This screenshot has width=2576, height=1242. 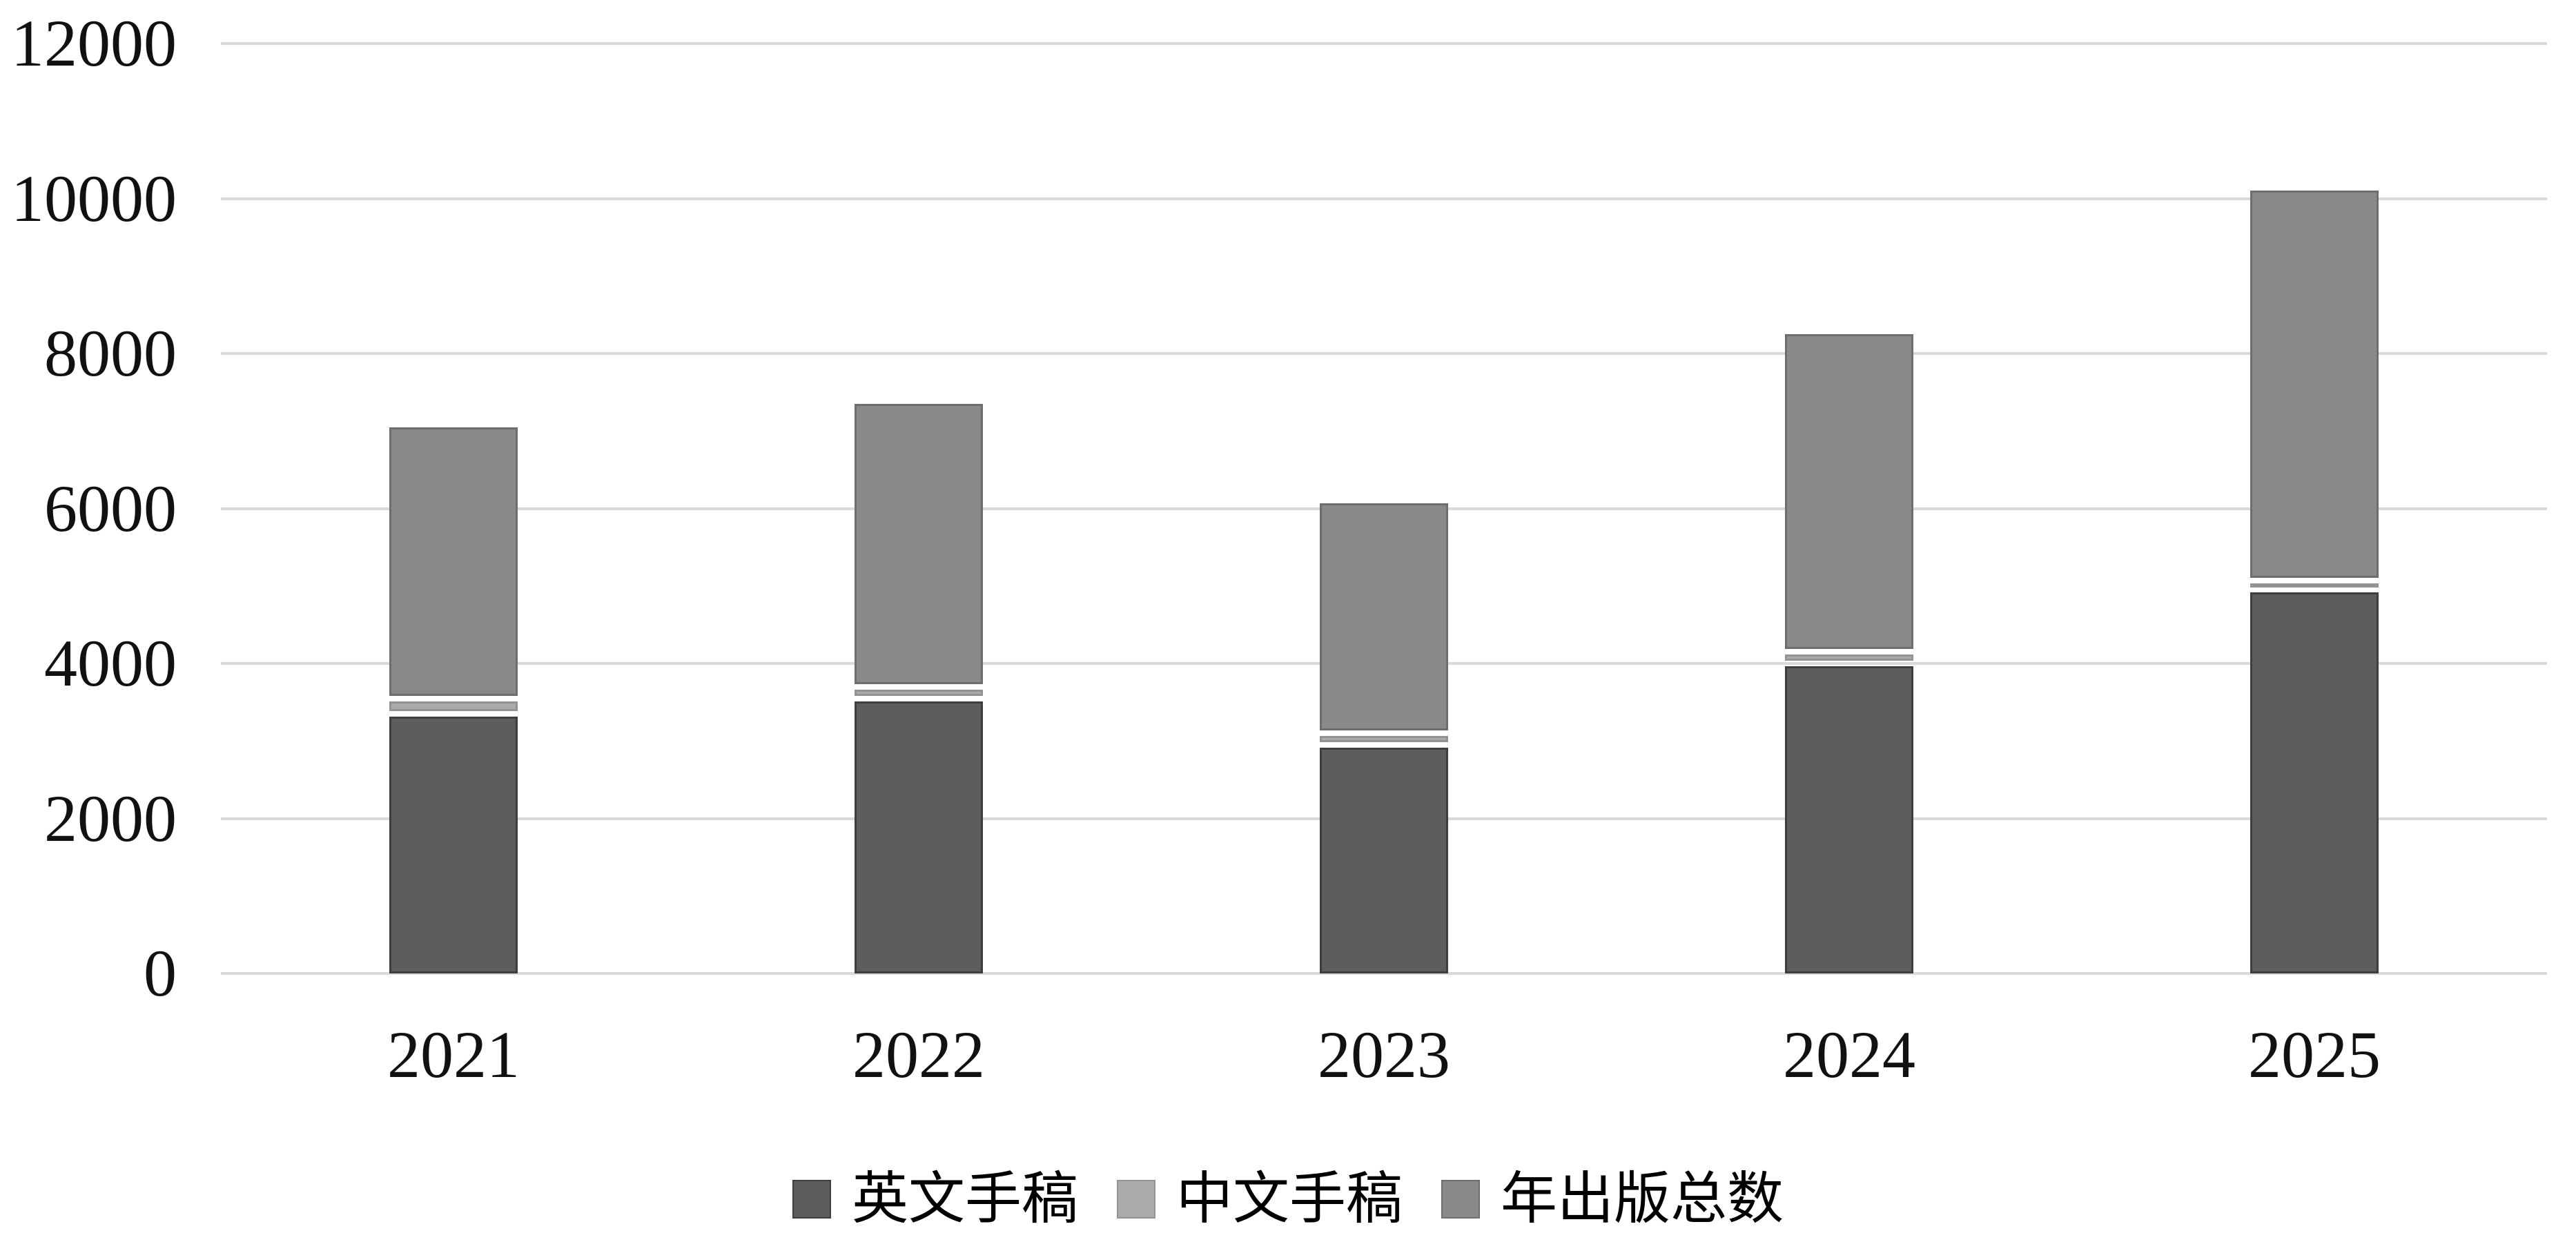 I want to click on legend-label: 年出版总数, so click(x=1642, y=1198).